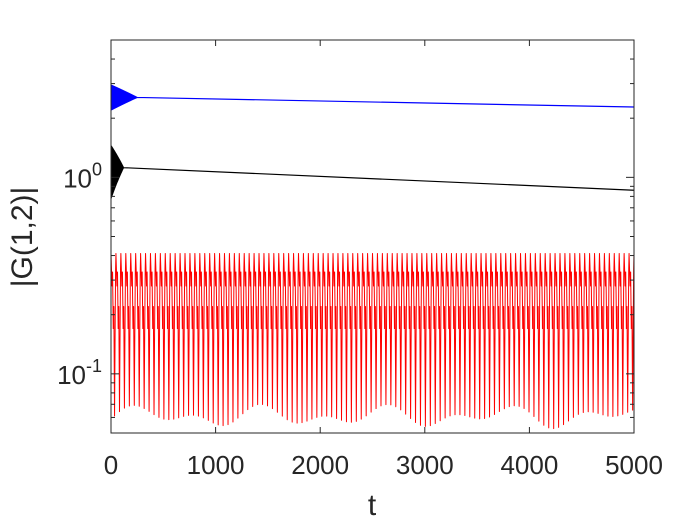 The image size is (700, 525). I want to click on series-1-line, so click(372, 97).